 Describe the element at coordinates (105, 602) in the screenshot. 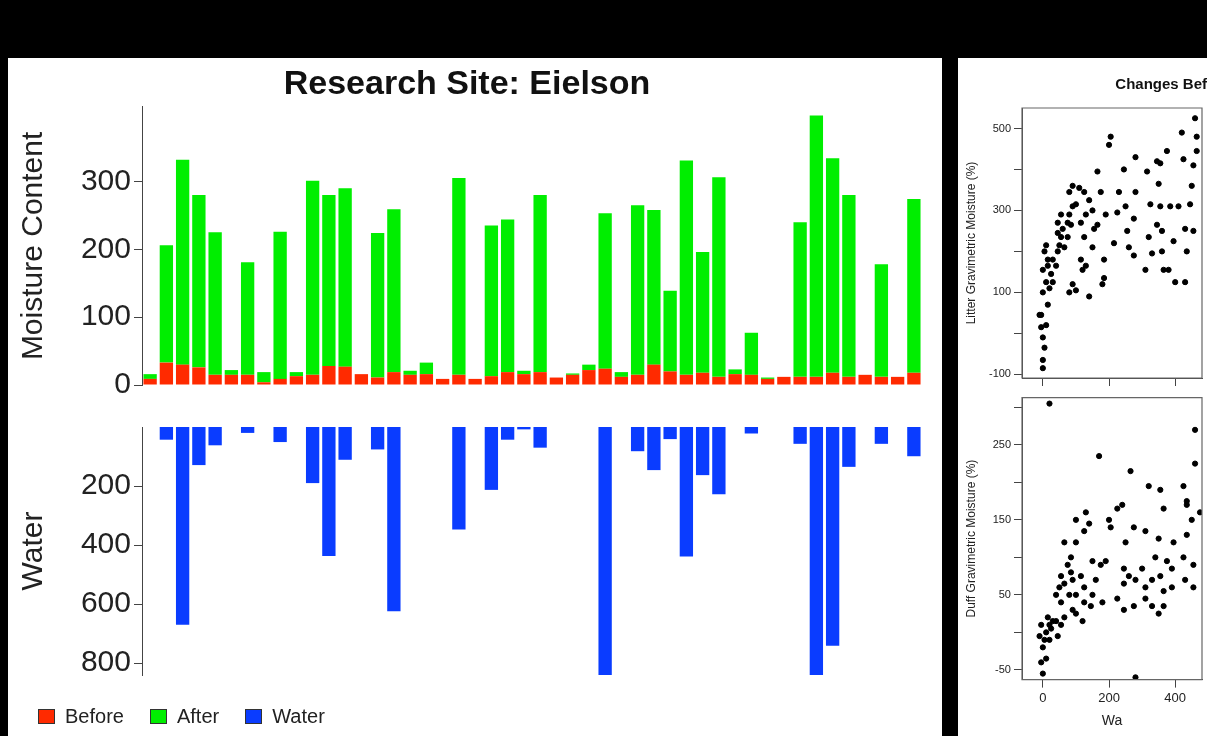

I see `y-tick-label: 600` at that location.